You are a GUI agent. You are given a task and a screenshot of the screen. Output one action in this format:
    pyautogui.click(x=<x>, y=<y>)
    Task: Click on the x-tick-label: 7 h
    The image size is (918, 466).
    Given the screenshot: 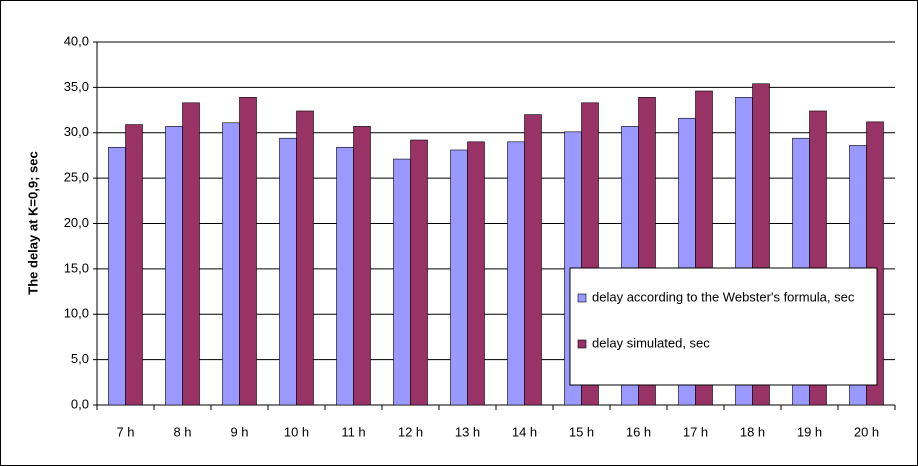 What is the action you would take?
    pyautogui.click(x=125, y=431)
    